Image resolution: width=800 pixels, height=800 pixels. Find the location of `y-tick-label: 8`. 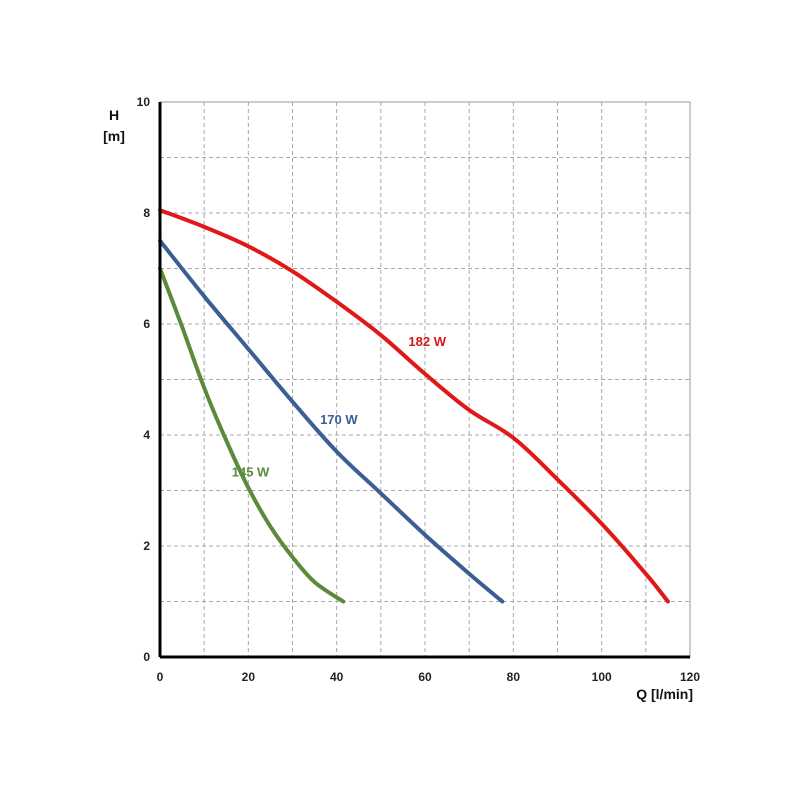

y-tick-label: 8 is located at coordinates (146, 213).